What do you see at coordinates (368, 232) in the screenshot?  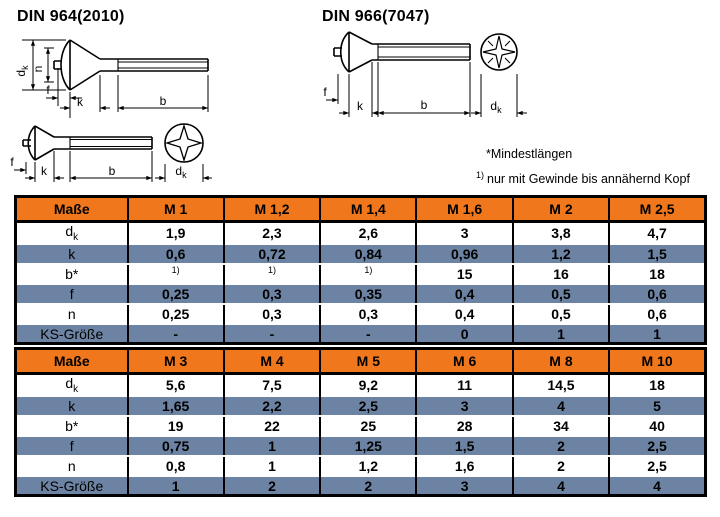 I see `value-cell: 2,6` at bounding box center [368, 232].